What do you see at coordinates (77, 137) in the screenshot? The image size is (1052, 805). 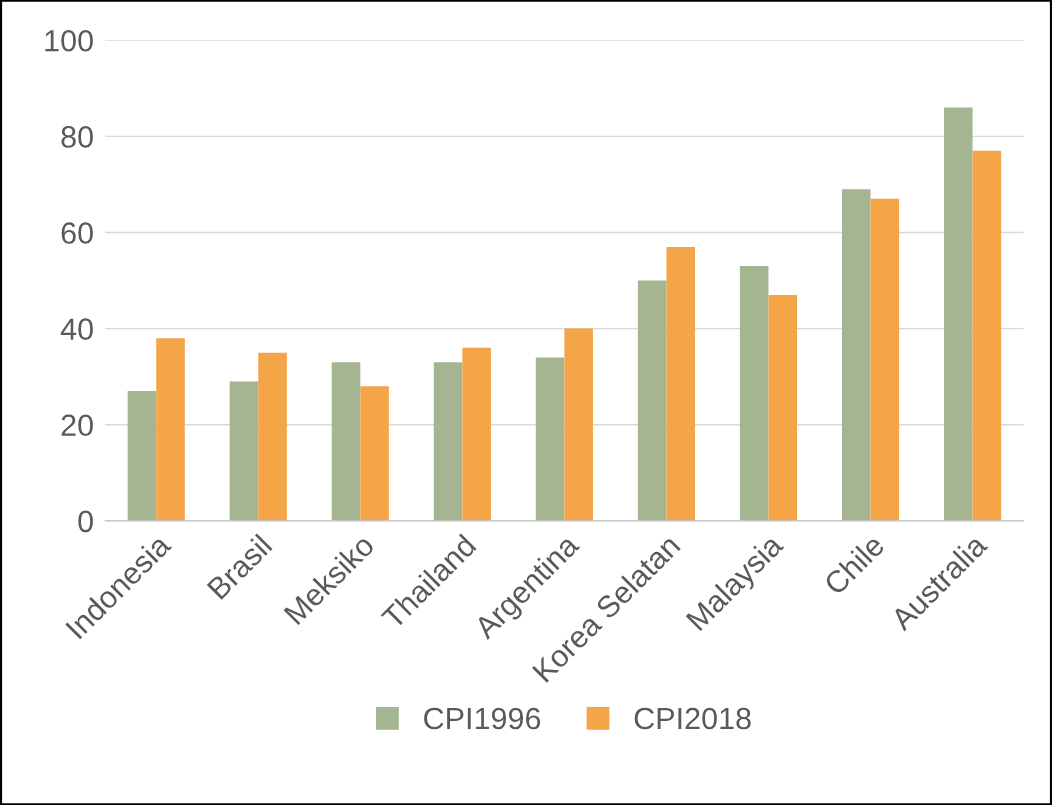 I see `y-tick-label: 80` at bounding box center [77, 137].